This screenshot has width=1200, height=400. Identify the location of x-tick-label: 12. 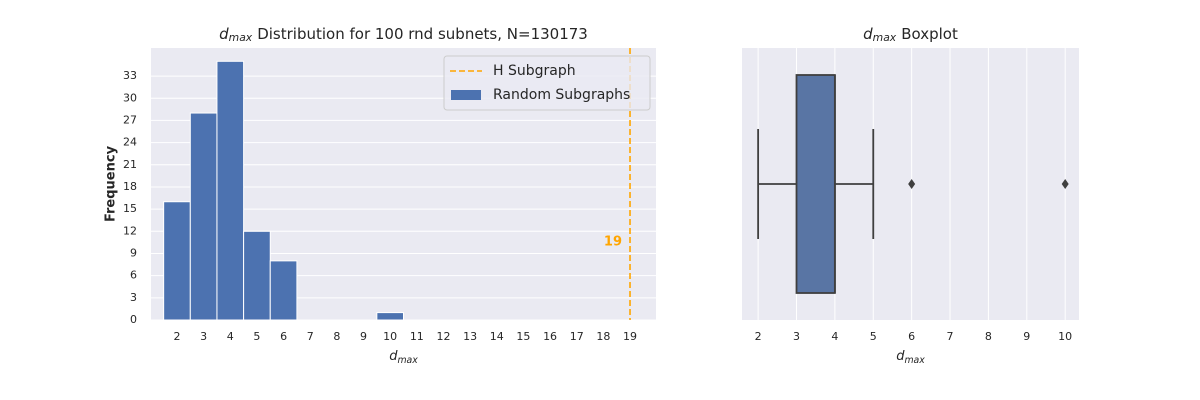
(443, 336).